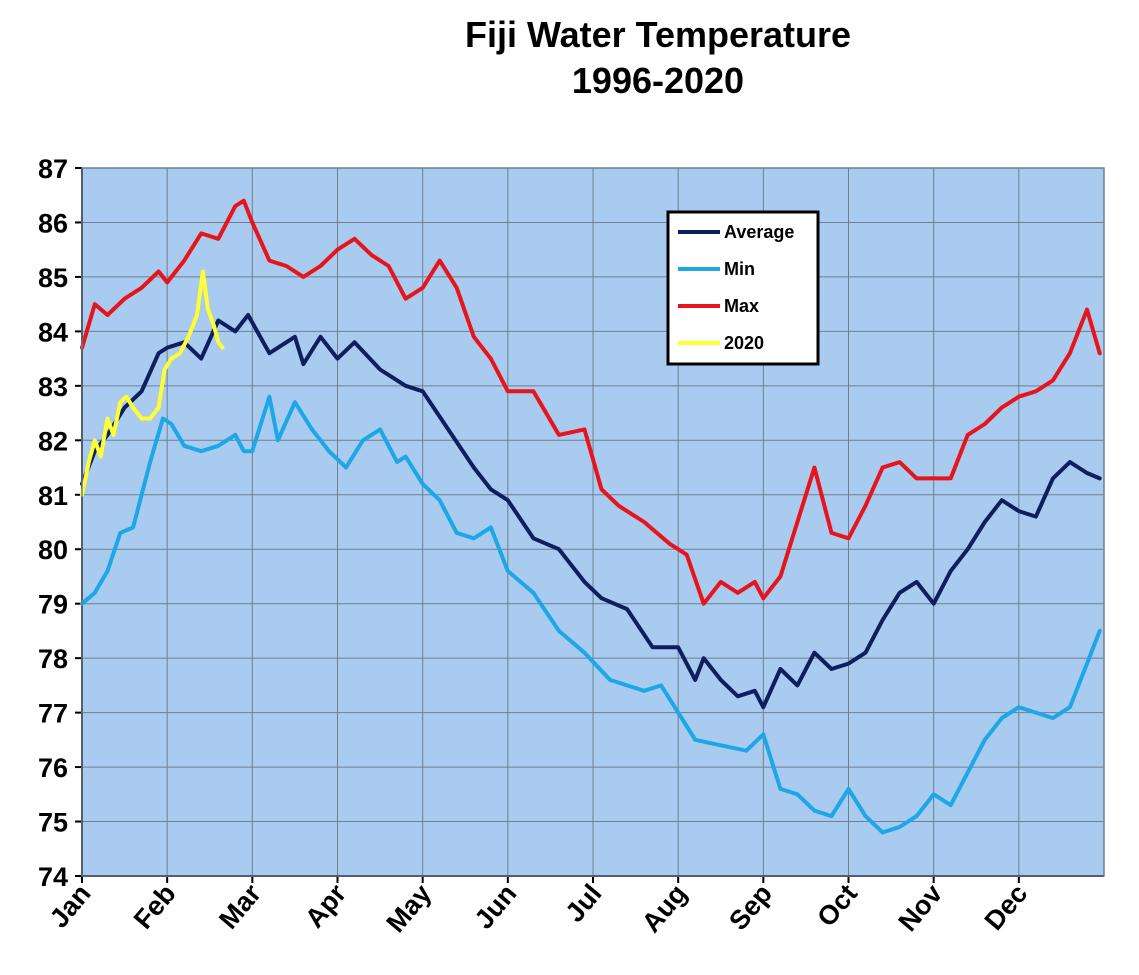 This screenshot has width=1139, height=975. Describe the element at coordinates (658, 34) in the screenshot. I see `chart-title: Fiji Water Temperature` at that location.